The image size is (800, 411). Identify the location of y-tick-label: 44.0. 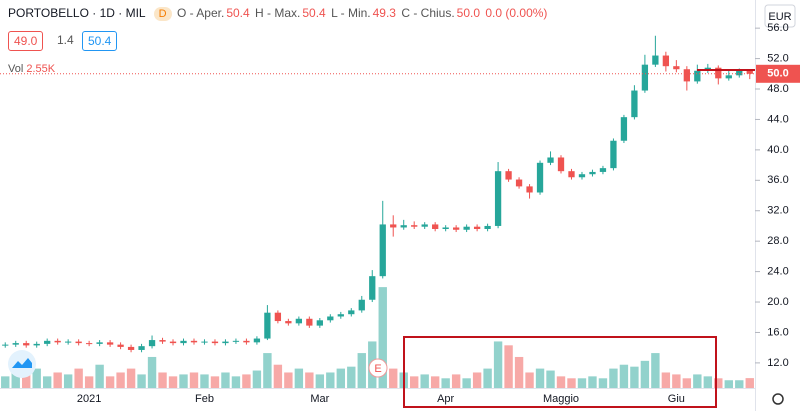
(777, 119).